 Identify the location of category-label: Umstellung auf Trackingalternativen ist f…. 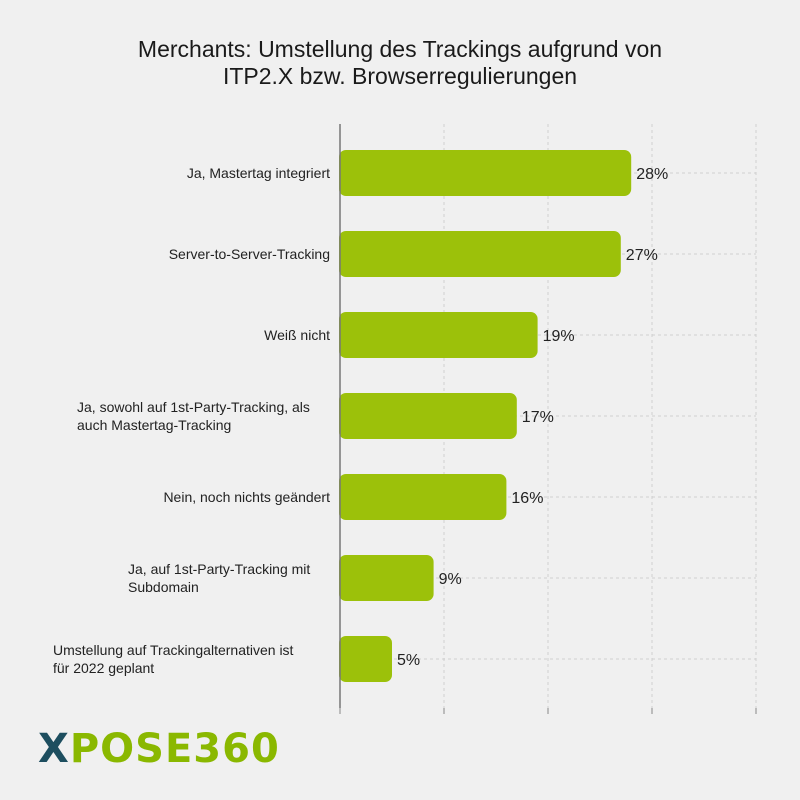
(173, 659).